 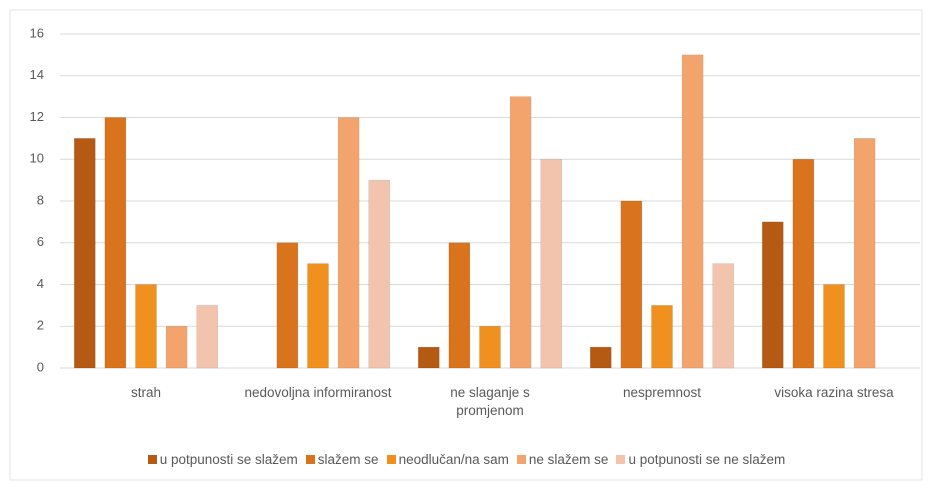 I want to click on legend-item: neodlučan/na sam, so click(x=447, y=459).